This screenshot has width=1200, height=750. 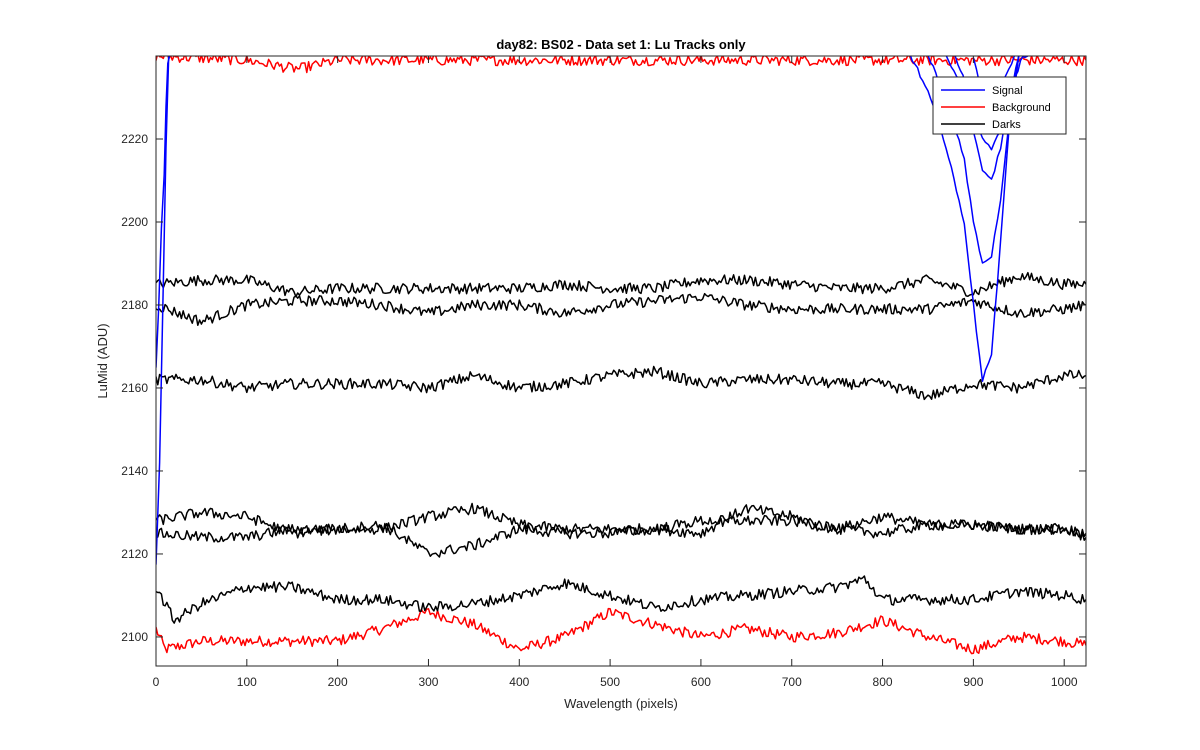 What do you see at coordinates (519, 682) in the screenshot?
I see `x-tick-label-4: 400` at bounding box center [519, 682].